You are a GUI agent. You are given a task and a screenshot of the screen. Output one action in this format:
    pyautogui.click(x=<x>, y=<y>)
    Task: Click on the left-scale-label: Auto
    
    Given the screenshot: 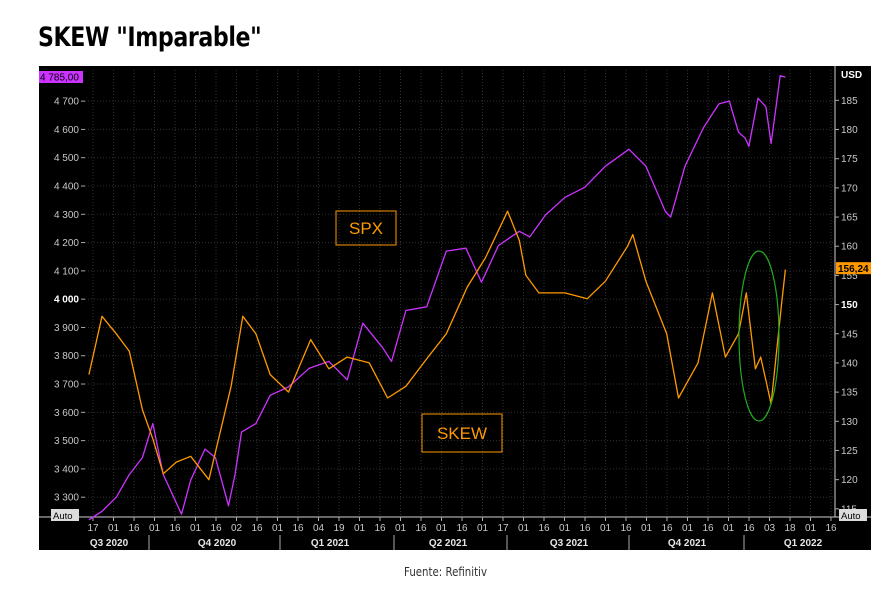 What is the action you would take?
    pyautogui.click(x=63, y=516)
    